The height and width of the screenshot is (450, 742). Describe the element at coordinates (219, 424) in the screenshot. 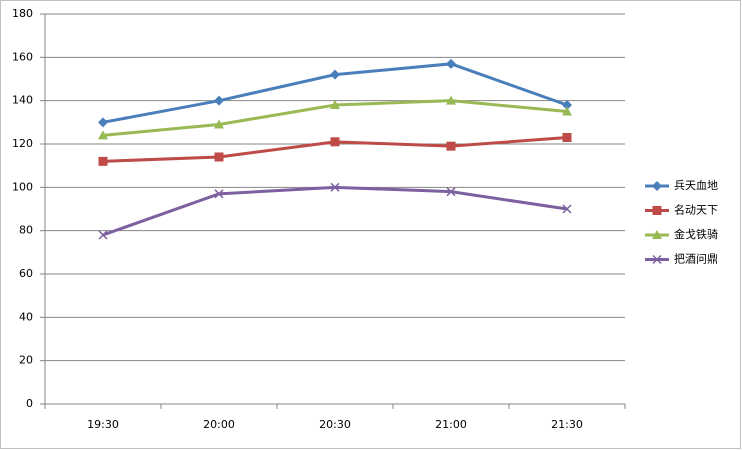

I see `x-tick-label: 20:00` at that location.